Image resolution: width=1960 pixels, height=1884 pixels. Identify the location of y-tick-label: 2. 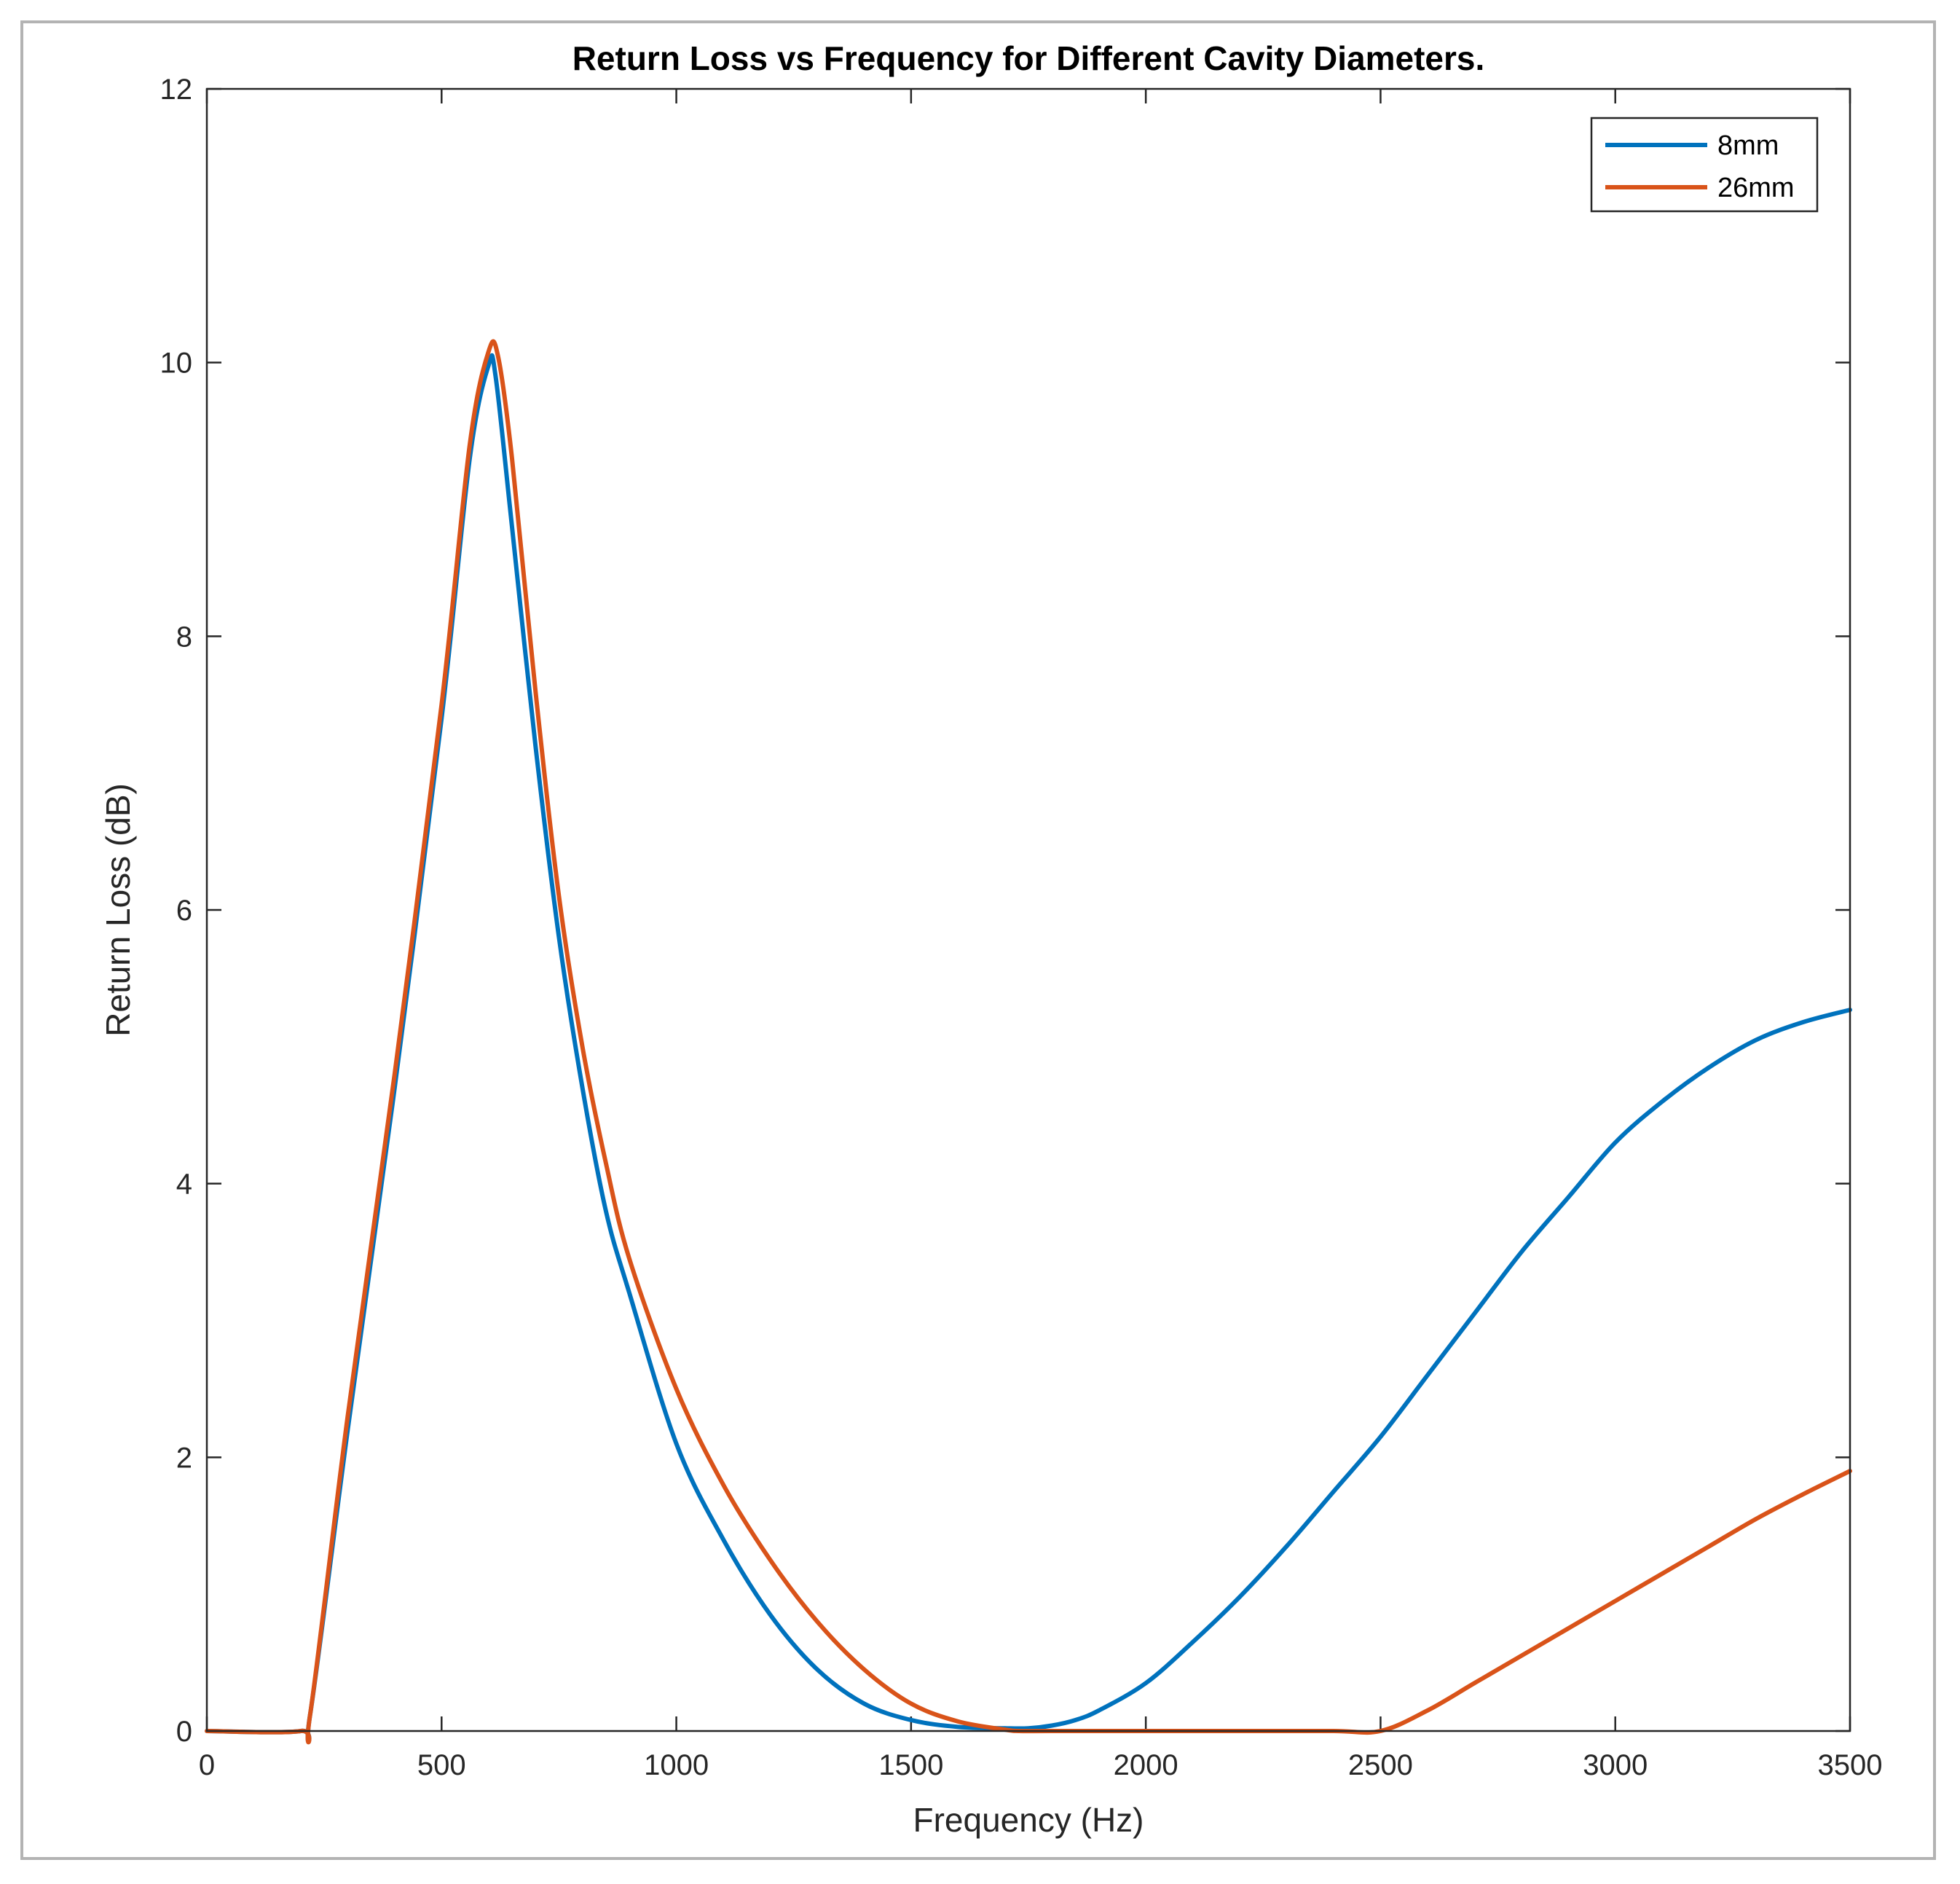
(184, 1458).